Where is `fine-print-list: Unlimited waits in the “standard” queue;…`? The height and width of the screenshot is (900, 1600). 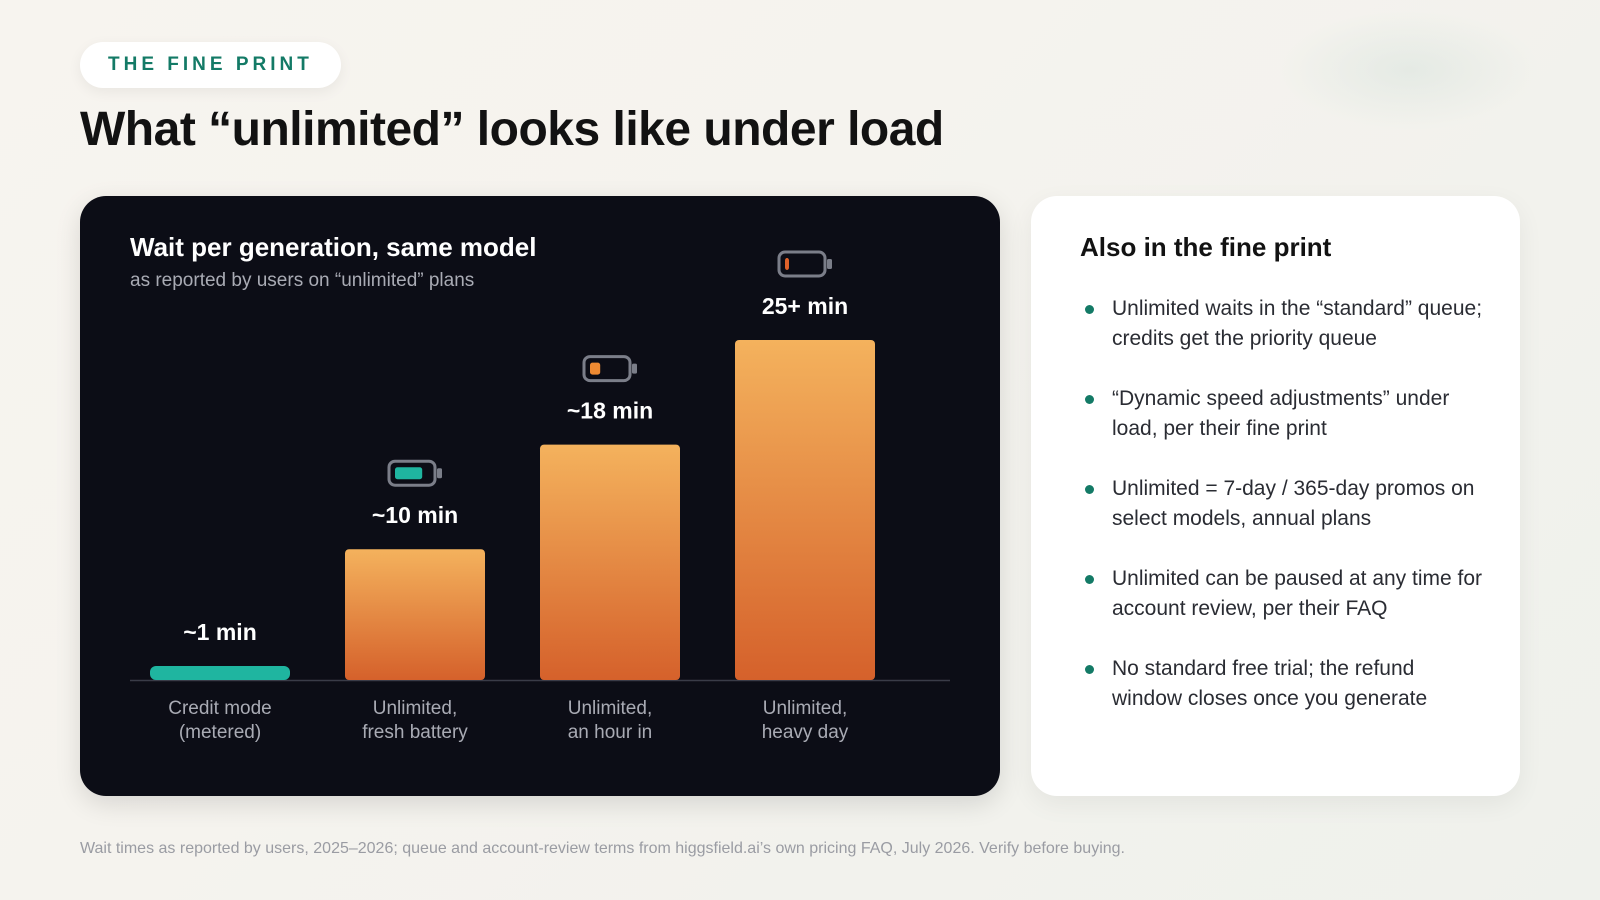 fine-print-list: Unlimited waits in the “standard” queue;… is located at coordinates (1285, 519).